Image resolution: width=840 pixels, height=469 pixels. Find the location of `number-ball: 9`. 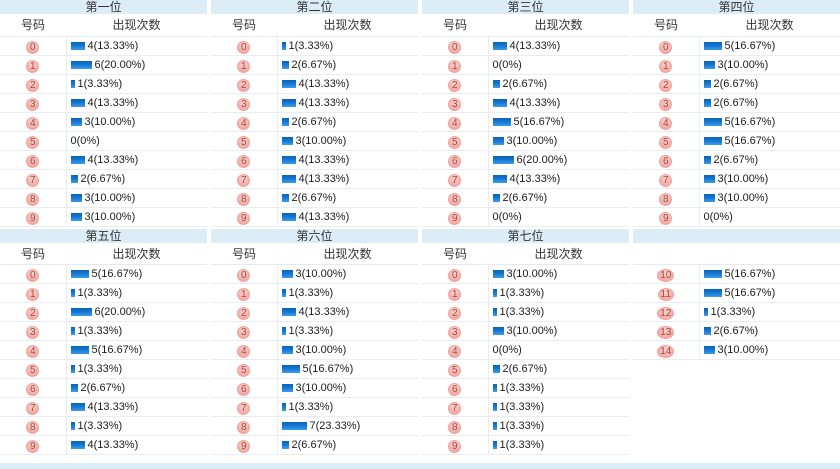

number-ball: 9 is located at coordinates (455, 446).